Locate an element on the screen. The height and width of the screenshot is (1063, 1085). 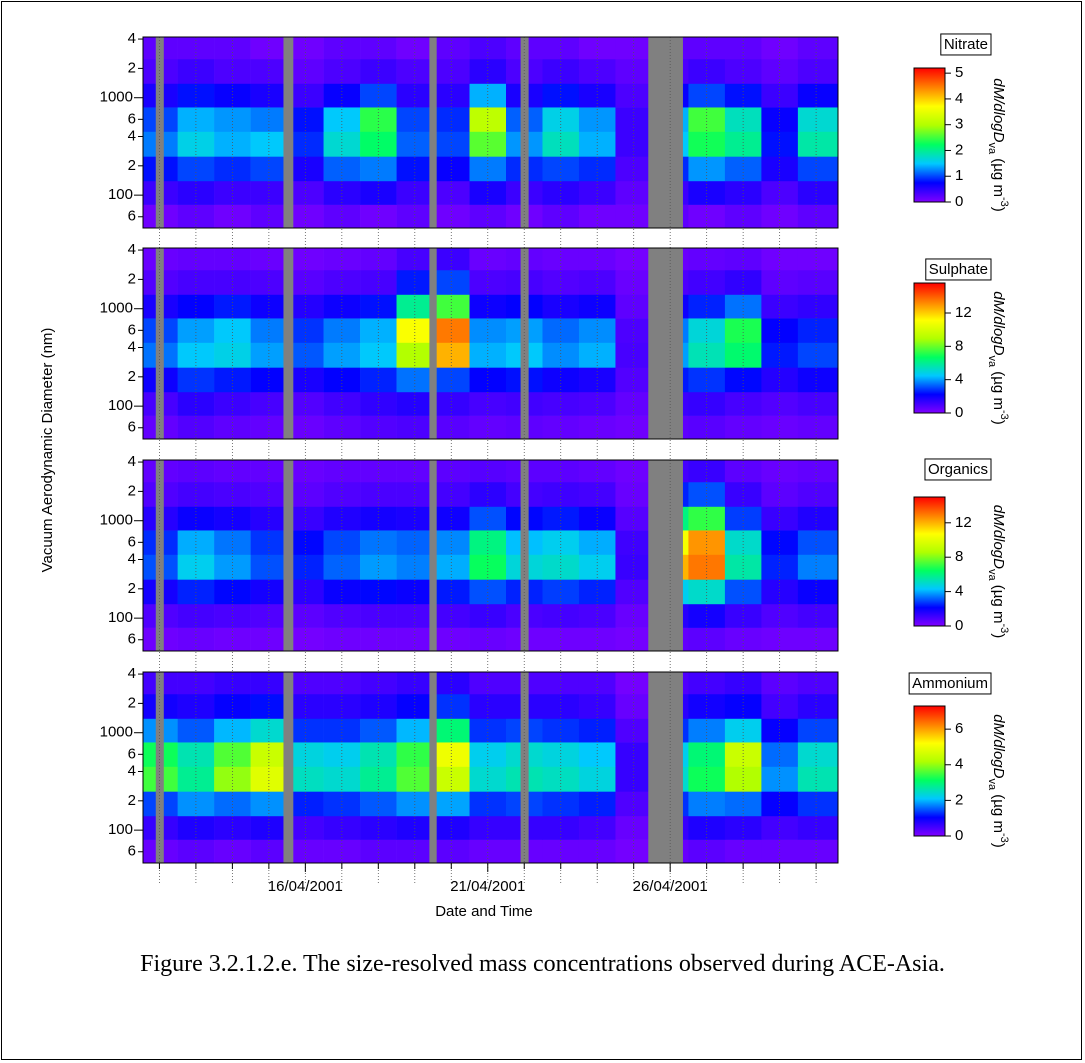
colorbar is located at coordinates (929, 771).